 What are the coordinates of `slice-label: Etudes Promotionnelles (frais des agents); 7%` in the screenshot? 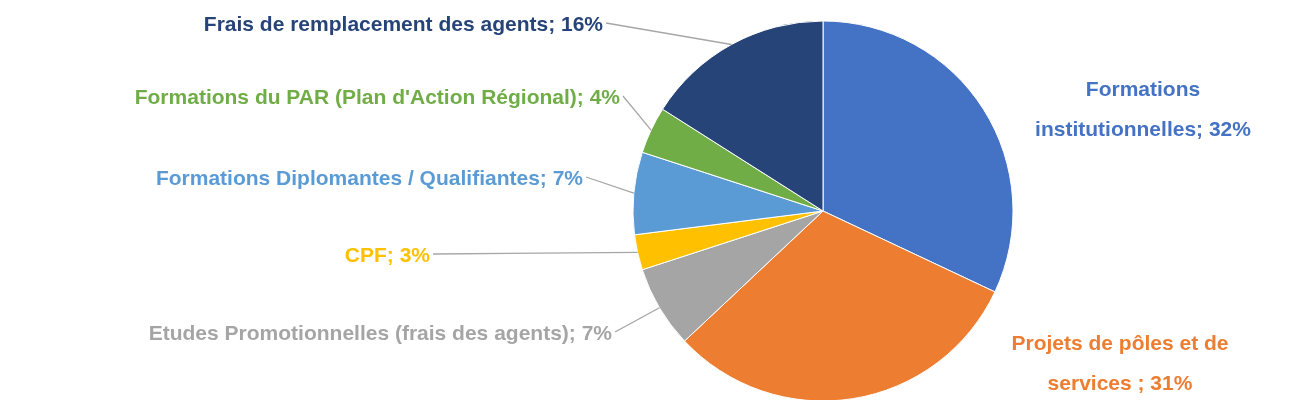 It's located at (380, 332).